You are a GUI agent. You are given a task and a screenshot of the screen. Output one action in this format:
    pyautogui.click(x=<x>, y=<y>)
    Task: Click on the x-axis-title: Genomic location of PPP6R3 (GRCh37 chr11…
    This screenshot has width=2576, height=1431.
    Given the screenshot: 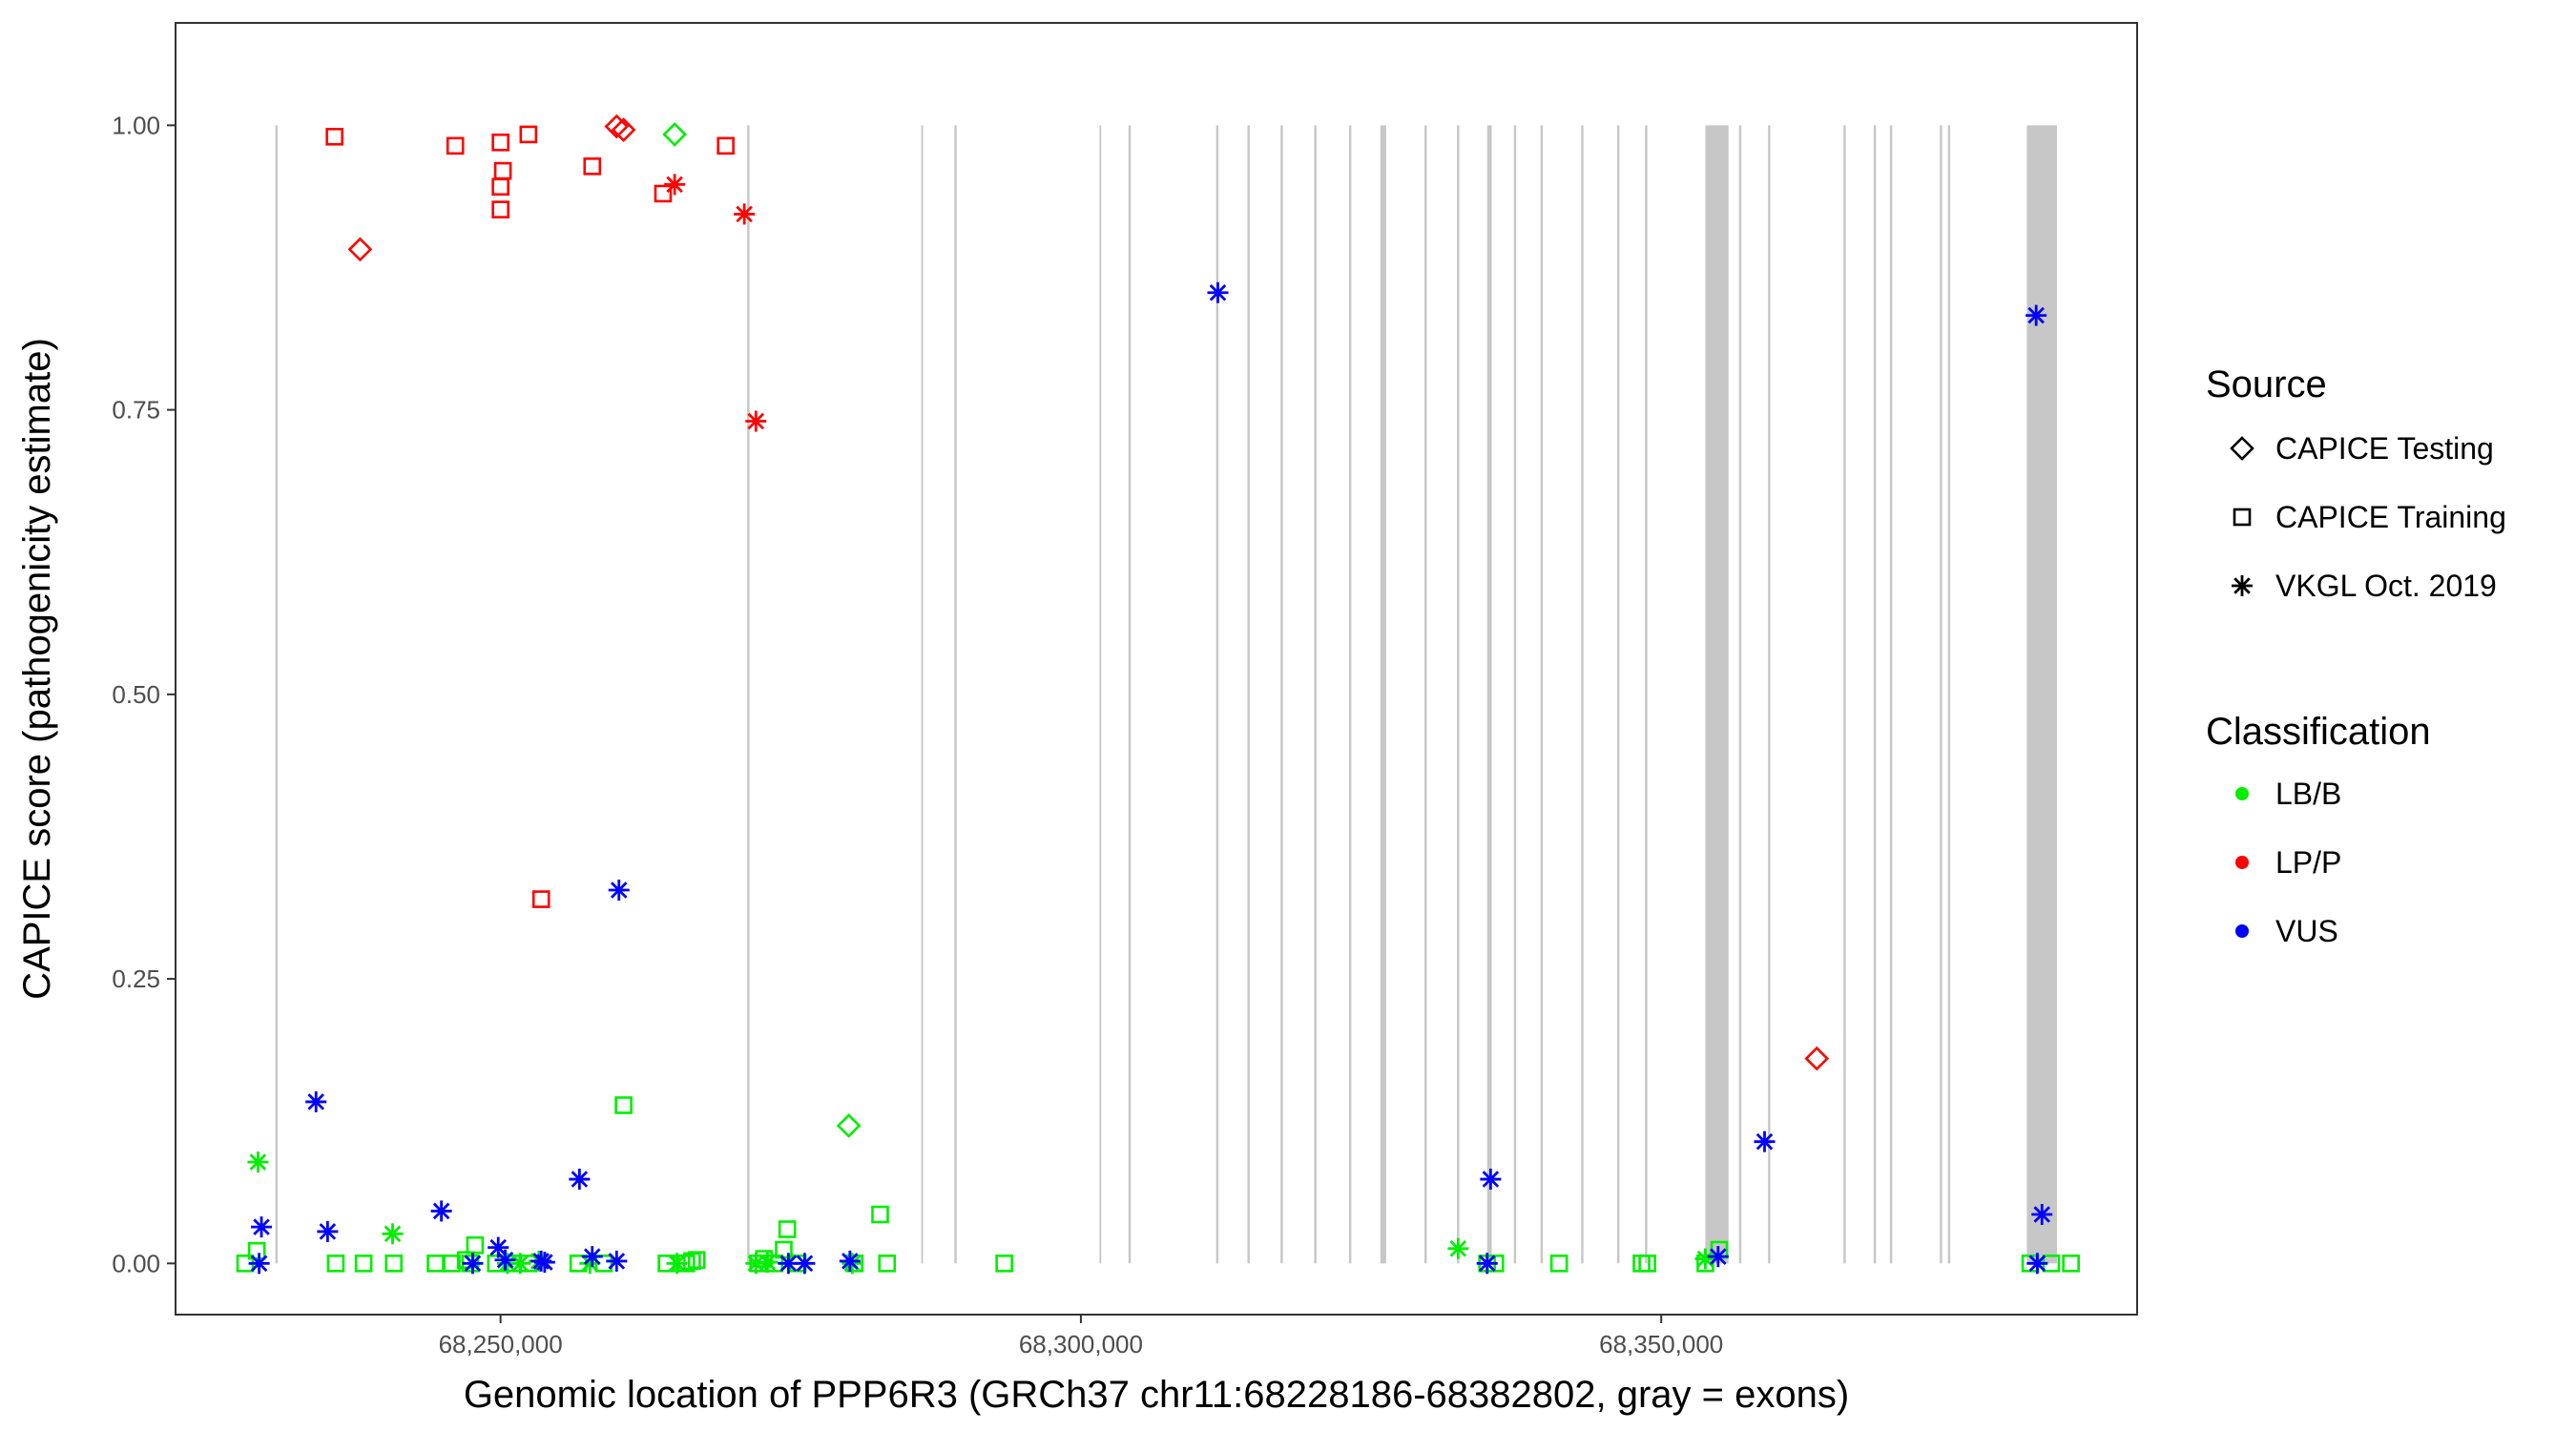 What is the action you would take?
    pyautogui.click(x=1156, y=1395)
    